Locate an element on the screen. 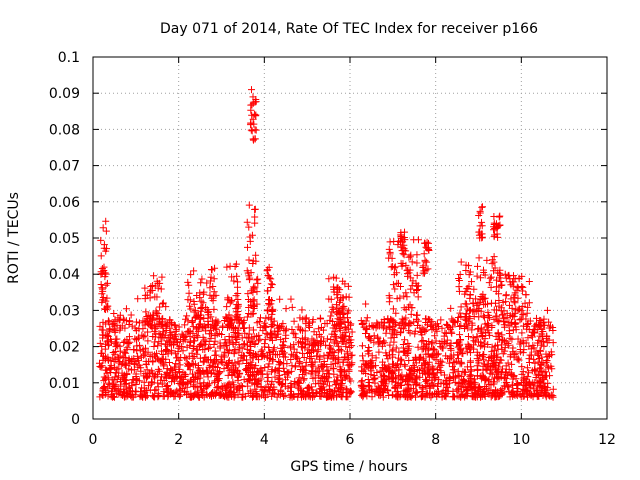 This screenshot has height=480, width=640. y-tick-label: 0.02 is located at coordinates (64, 348).